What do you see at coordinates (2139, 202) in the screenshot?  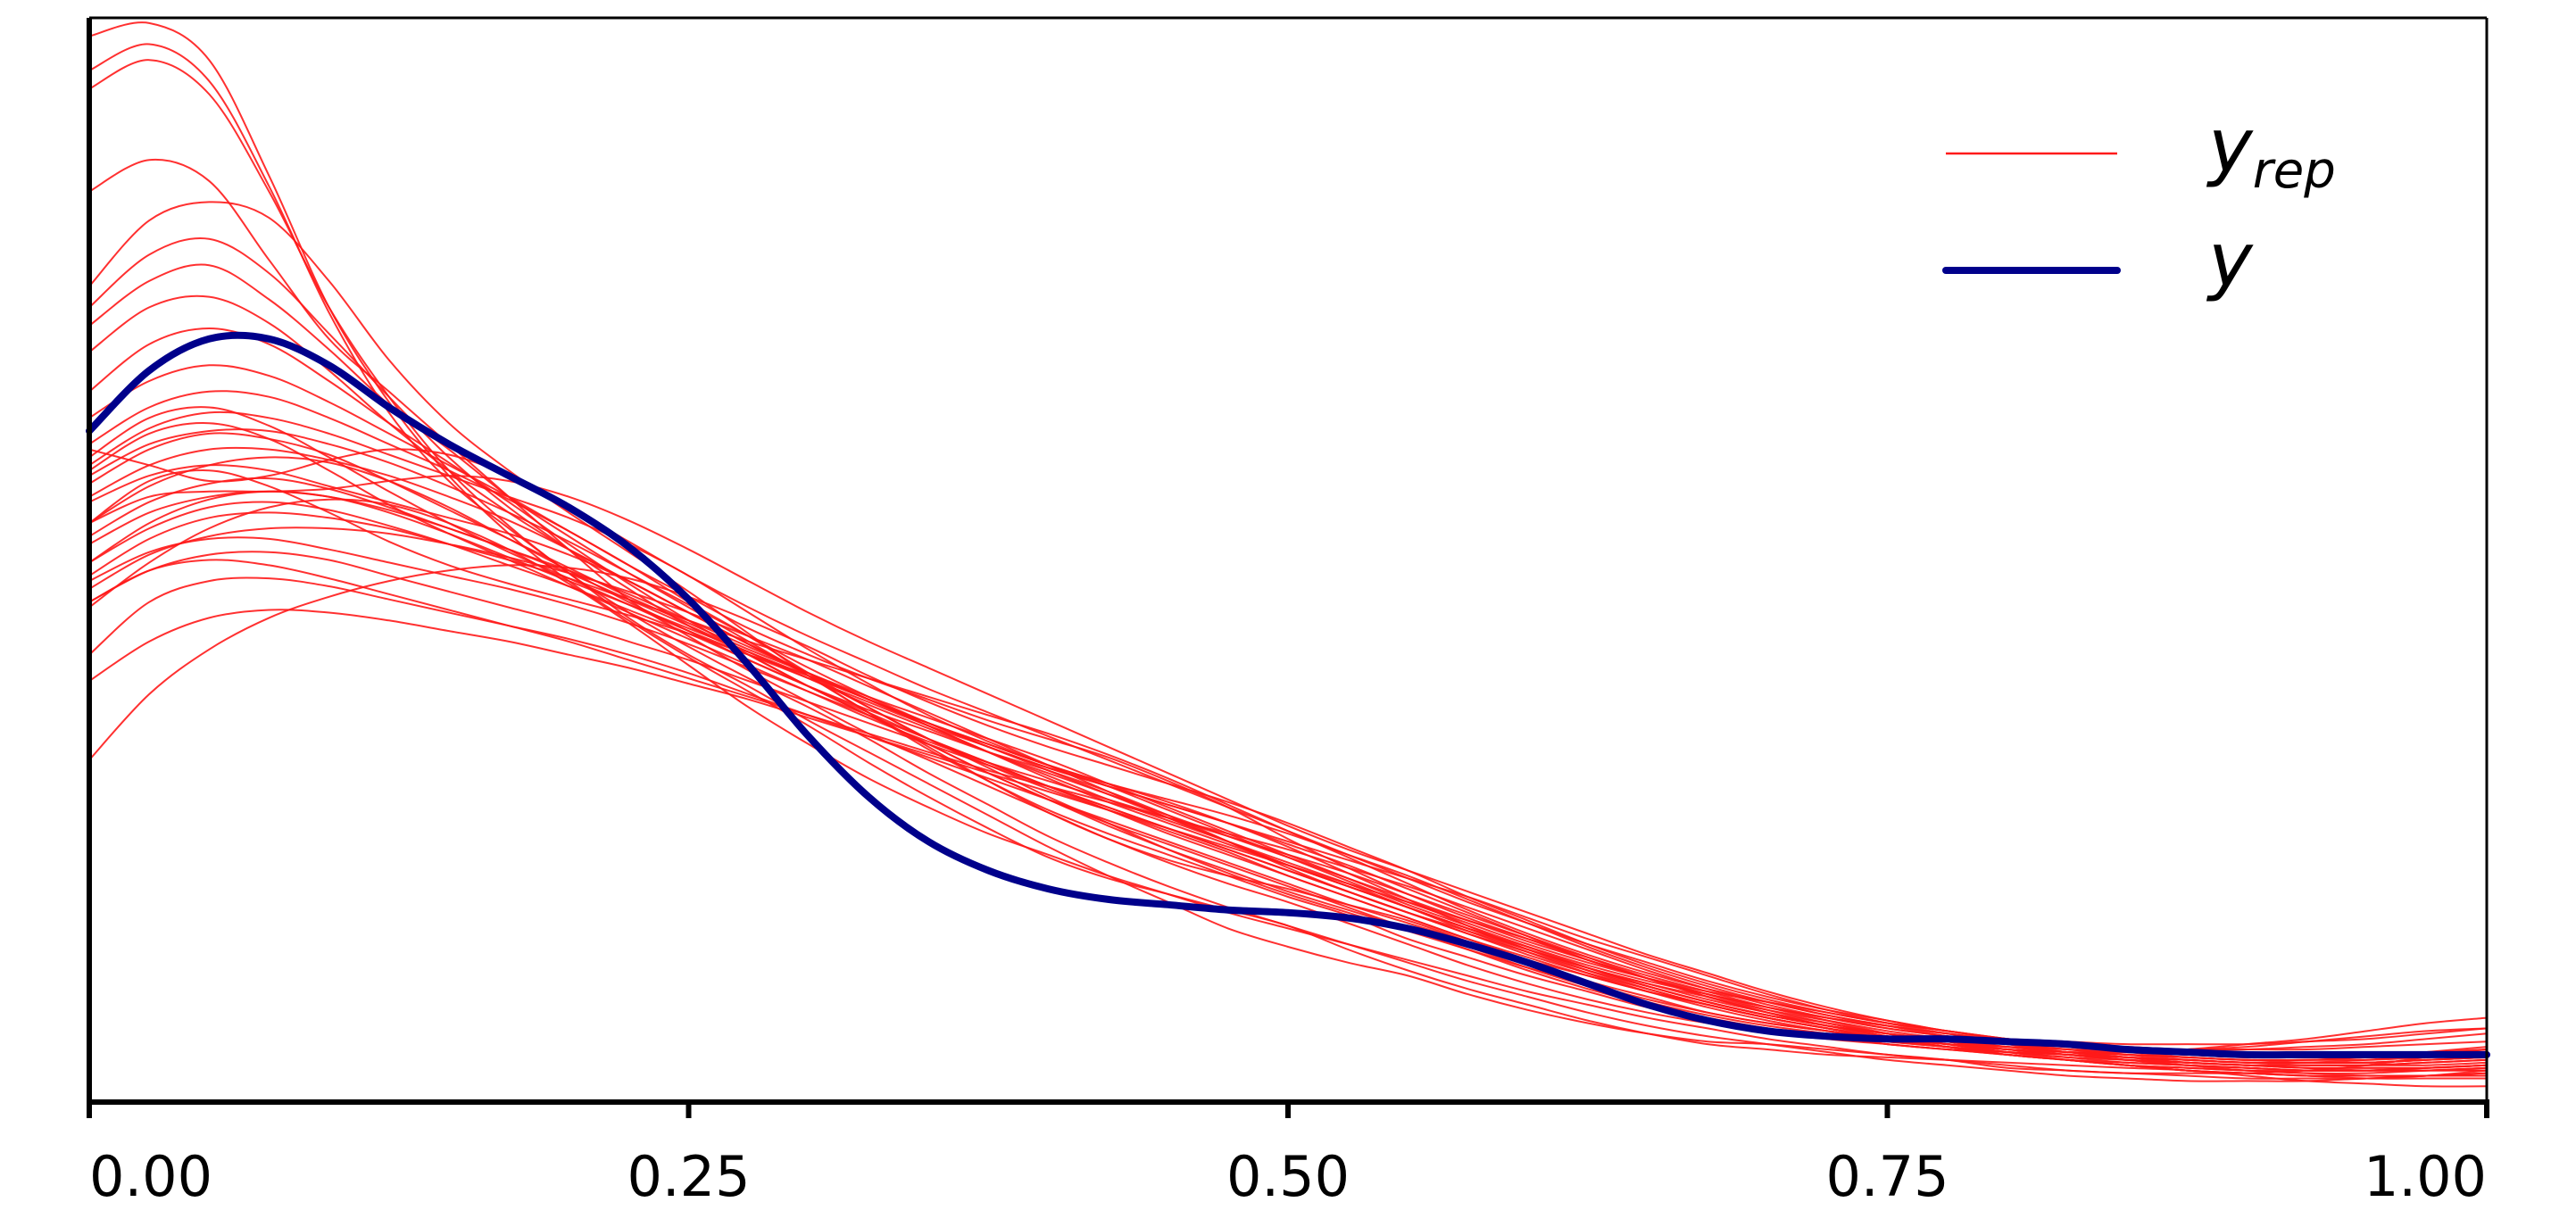 I see `legend: yrep y` at bounding box center [2139, 202].